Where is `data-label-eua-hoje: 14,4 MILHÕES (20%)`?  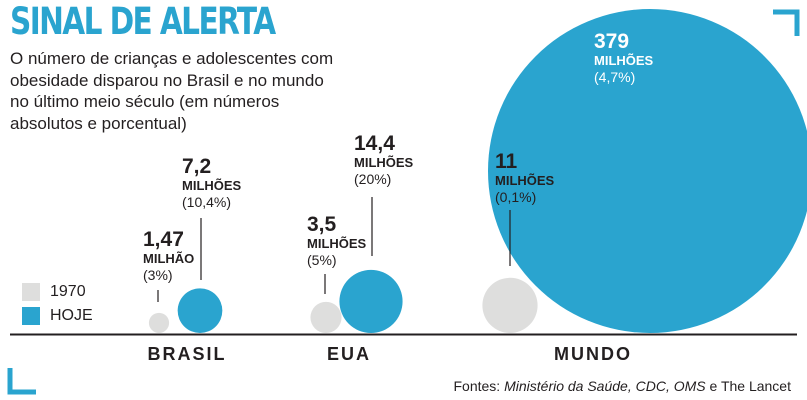
data-label-eua-hoje: 14,4 MILHÕES (20%) is located at coordinates (383, 160).